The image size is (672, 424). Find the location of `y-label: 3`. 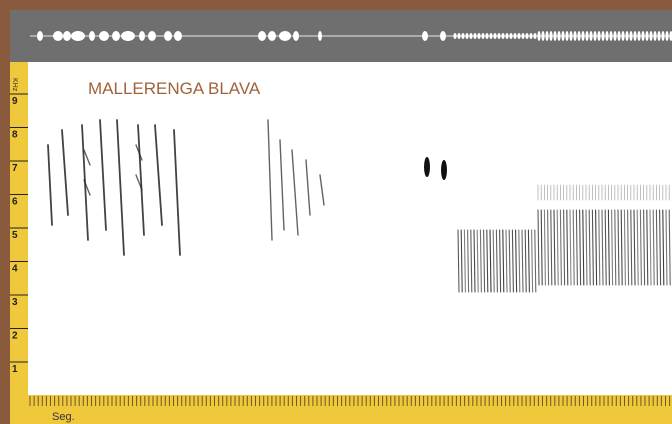

y-label: 3 is located at coordinates (15, 302).